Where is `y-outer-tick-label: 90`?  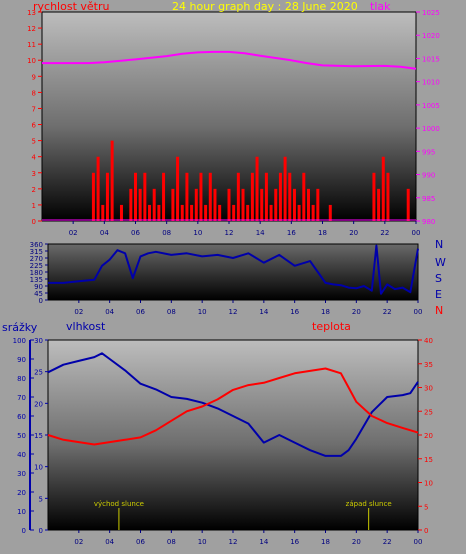
y-outer-tick-label: 90 is located at coordinates (21, 360).